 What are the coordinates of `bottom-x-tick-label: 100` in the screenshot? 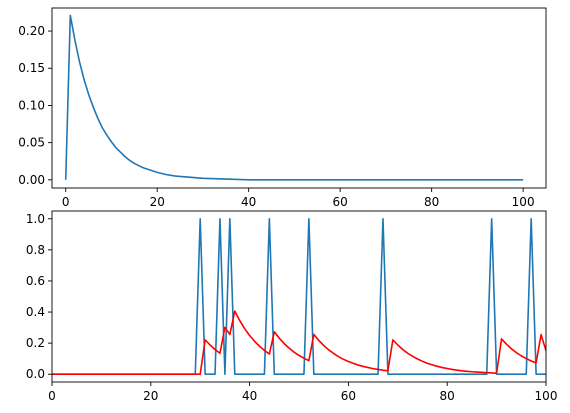 It's located at (546, 396).